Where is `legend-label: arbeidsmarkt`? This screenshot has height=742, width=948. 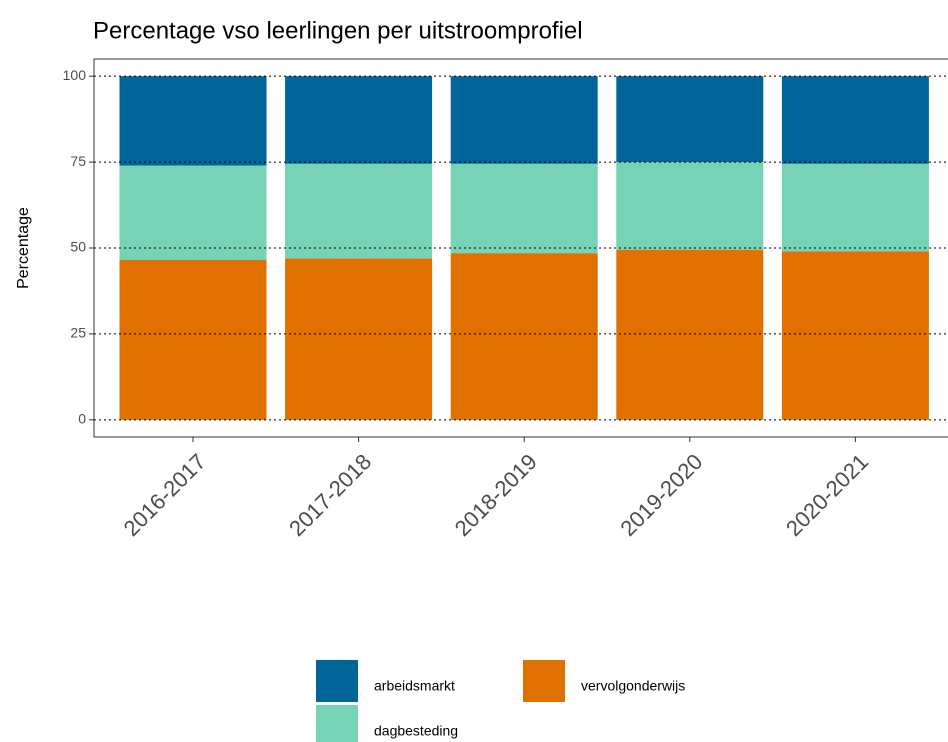
legend-label: arbeidsmarkt is located at coordinates (414, 686).